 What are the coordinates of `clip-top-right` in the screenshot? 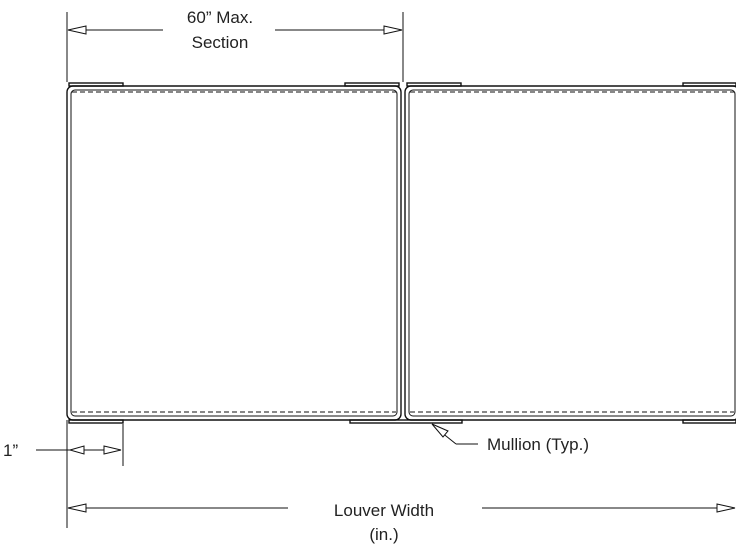 It's located at (372, 84).